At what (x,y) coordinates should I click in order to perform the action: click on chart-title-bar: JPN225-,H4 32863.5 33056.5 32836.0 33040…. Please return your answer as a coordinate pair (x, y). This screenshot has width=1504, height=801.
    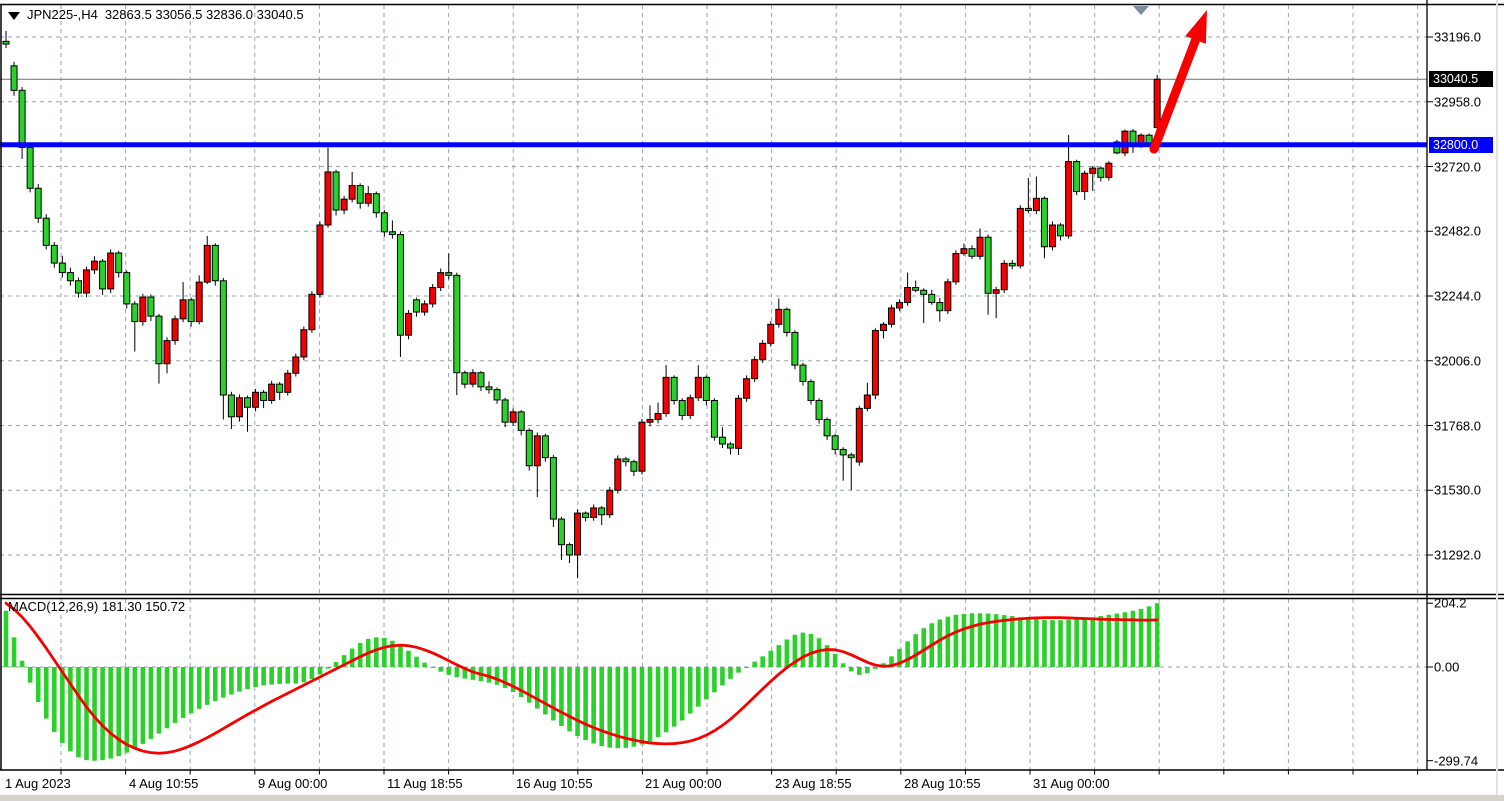
    Looking at the image, I should click on (156, 14).